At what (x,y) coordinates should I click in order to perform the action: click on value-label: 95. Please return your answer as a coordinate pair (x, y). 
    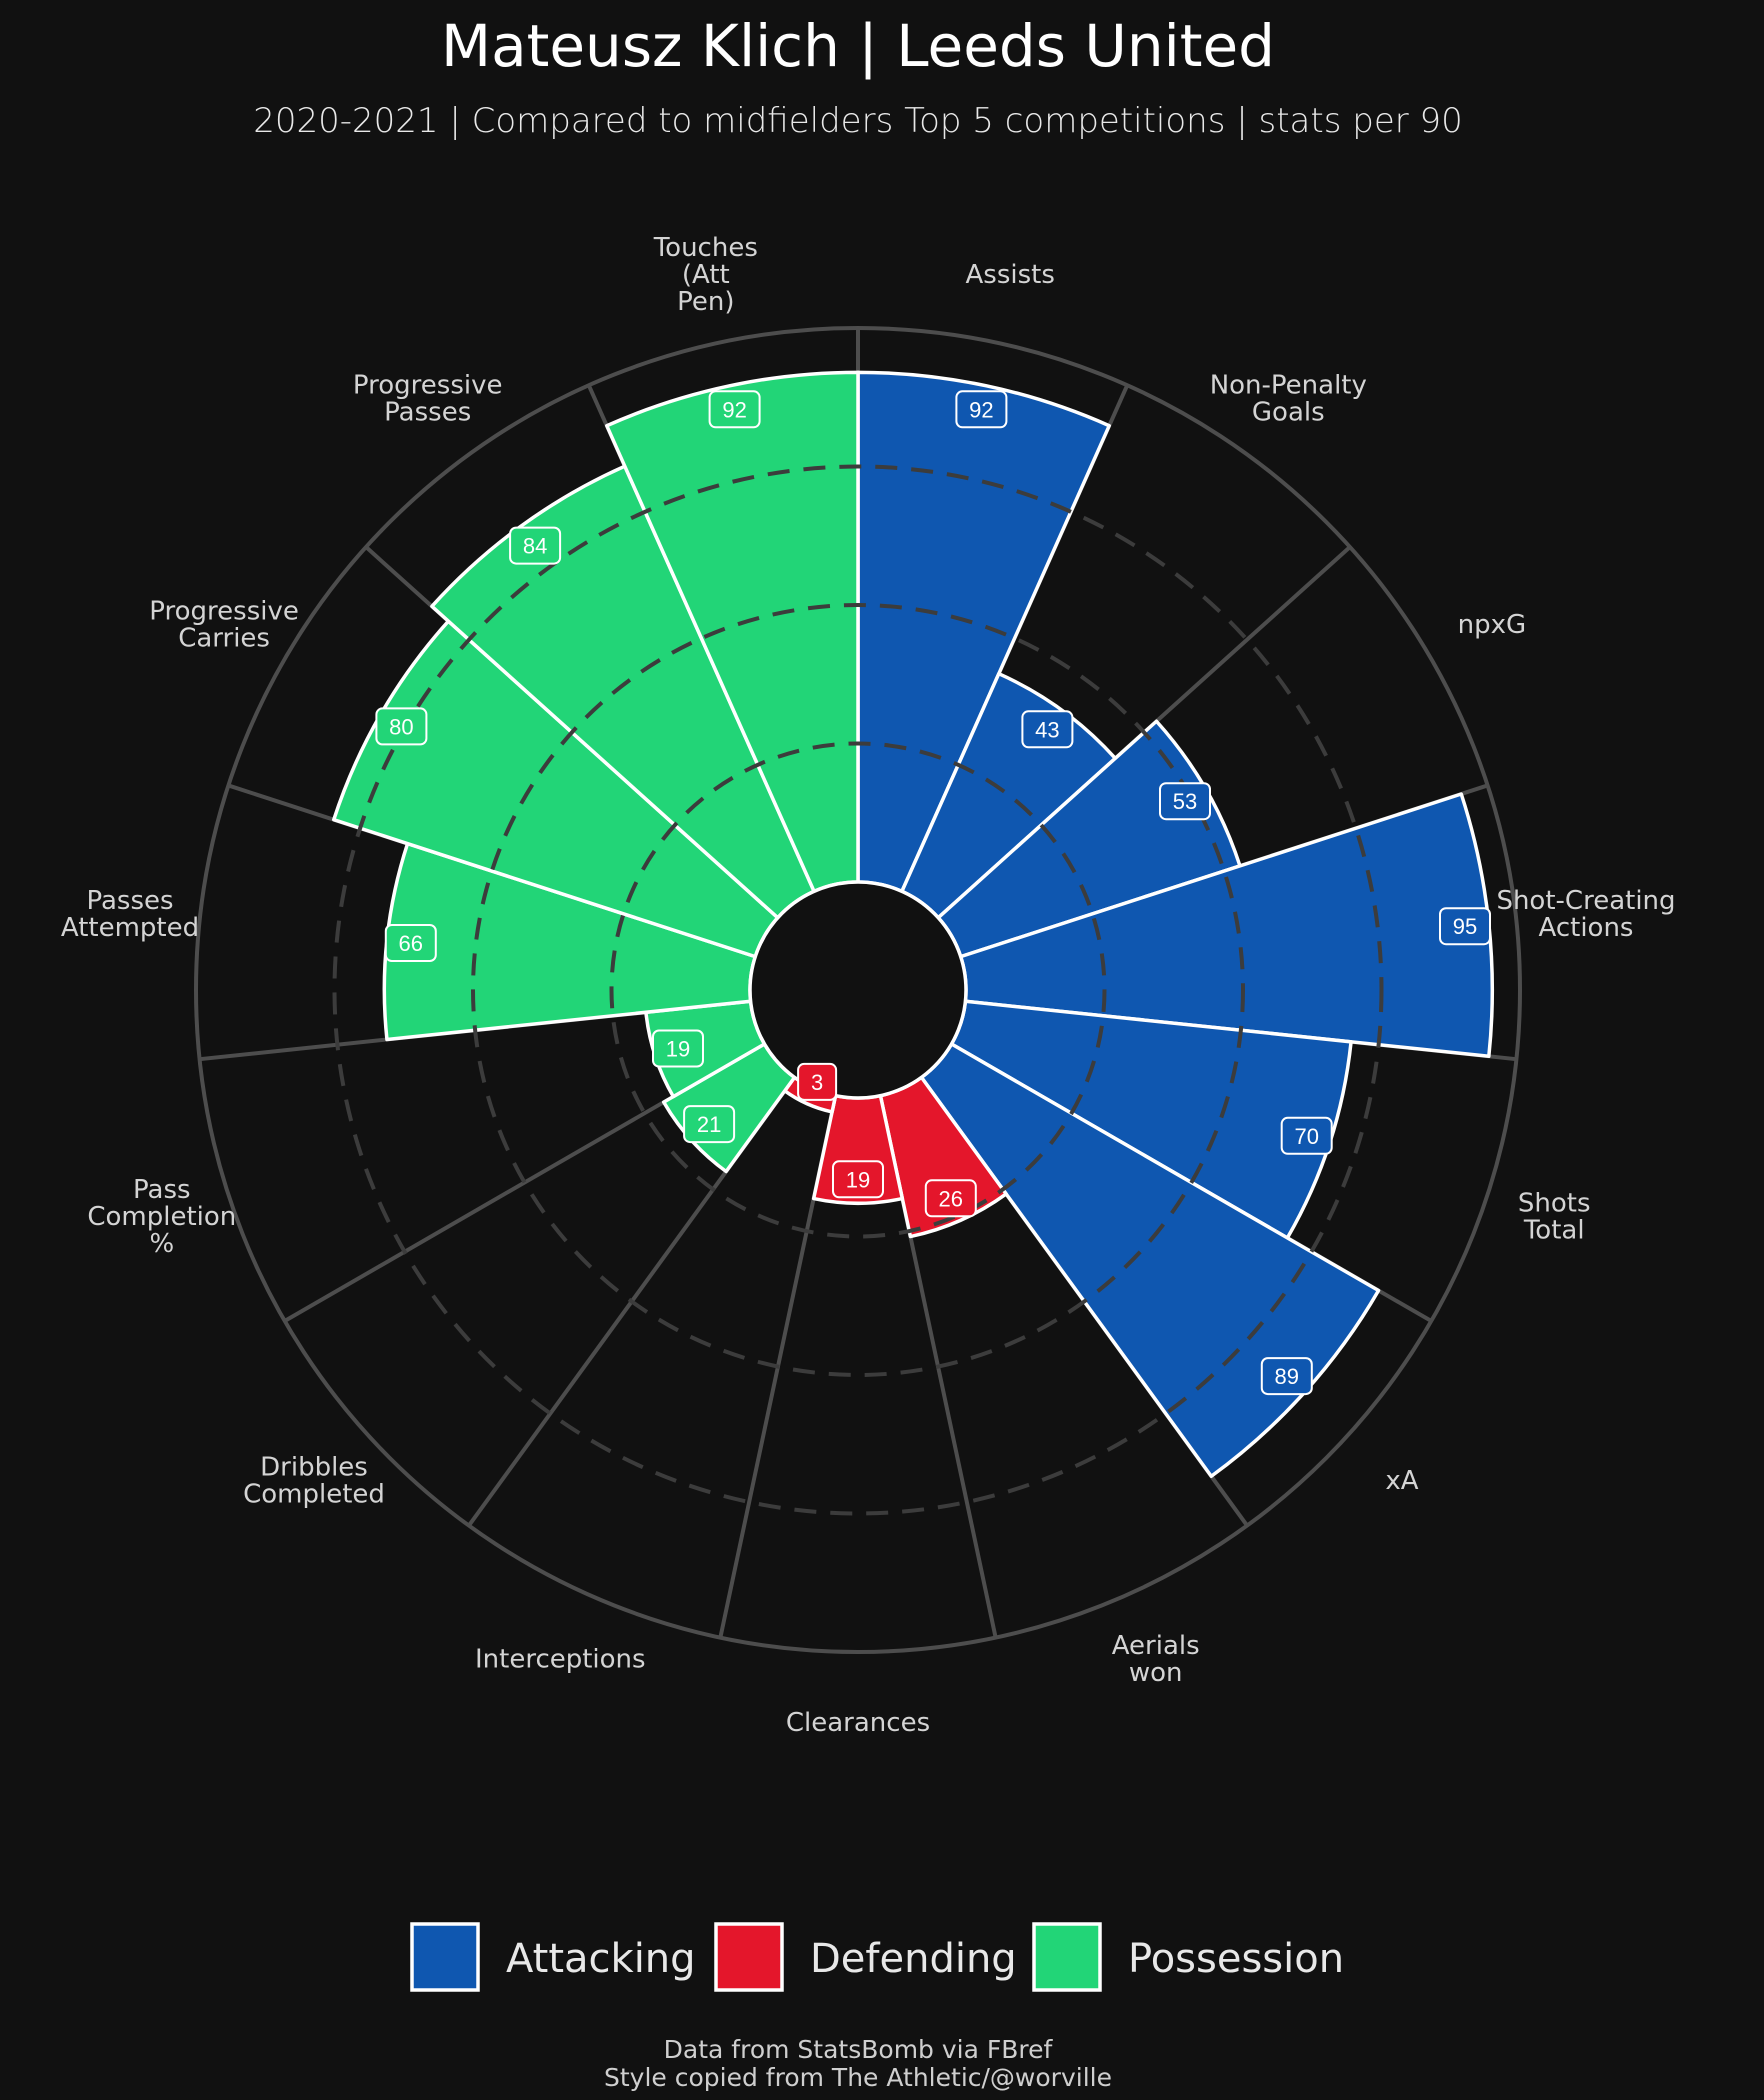
    Looking at the image, I should click on (1465, 926).